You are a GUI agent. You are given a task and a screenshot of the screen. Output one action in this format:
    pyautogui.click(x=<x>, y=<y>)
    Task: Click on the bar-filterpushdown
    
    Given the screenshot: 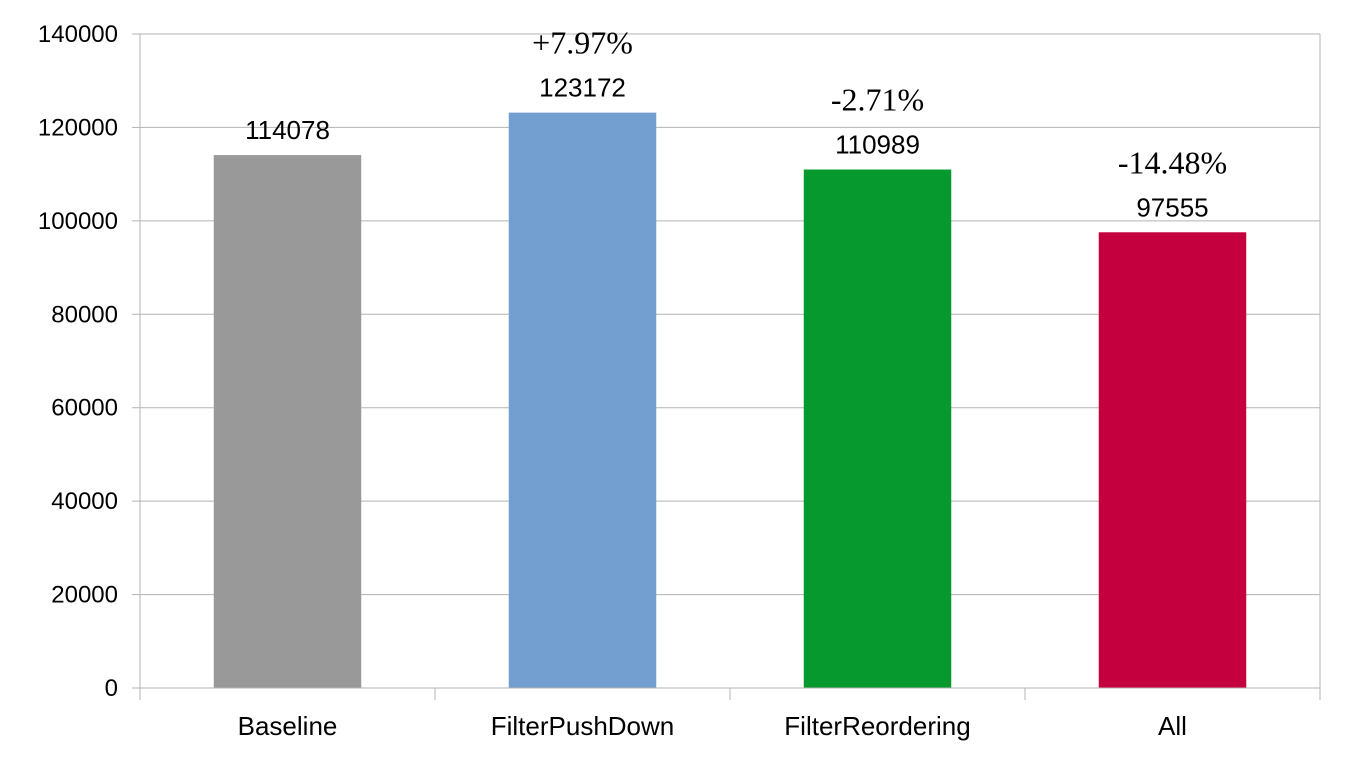 What is the action you would take?
    pyautogui.click(x=582, y=400)
    